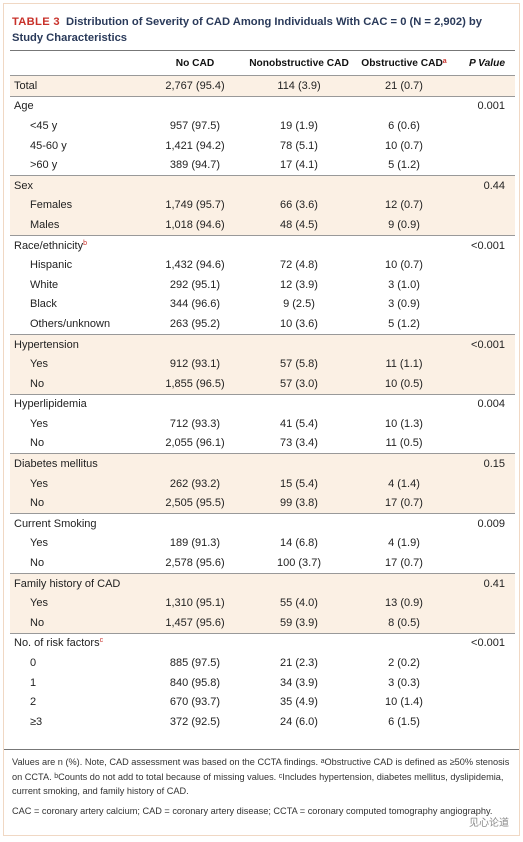 Image resolution: width=523 pixels, height=842 pixels. Describe the element at coordinates (80, 205) in the screenshot. I see `row-label: Females` at that location.